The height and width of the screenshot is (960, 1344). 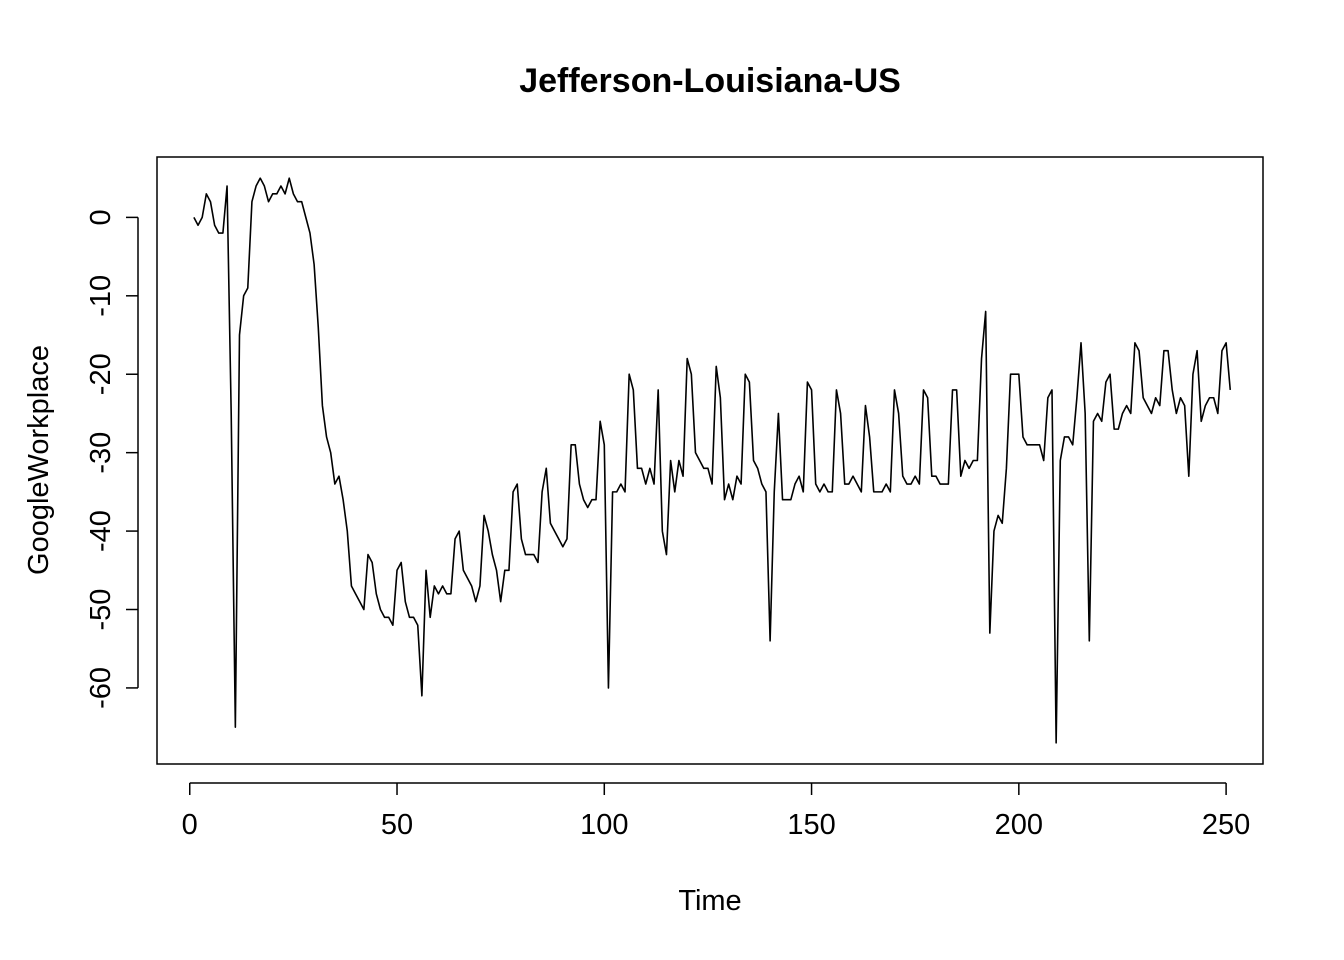 I want to click on y-axis: 0 -10 -20 -30 -40 -50 -60, so click(x=112, y=459).